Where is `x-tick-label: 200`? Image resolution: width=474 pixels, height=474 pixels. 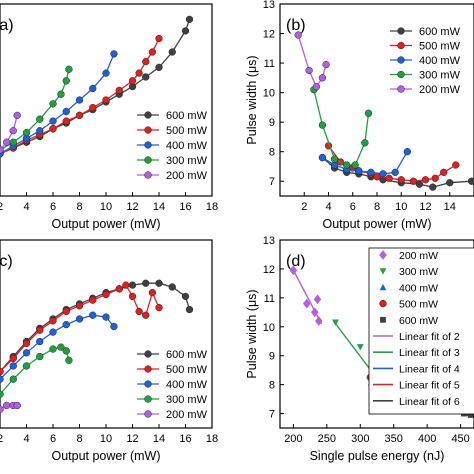 x-tick-label: 200 is located at coordinates (293, 439).